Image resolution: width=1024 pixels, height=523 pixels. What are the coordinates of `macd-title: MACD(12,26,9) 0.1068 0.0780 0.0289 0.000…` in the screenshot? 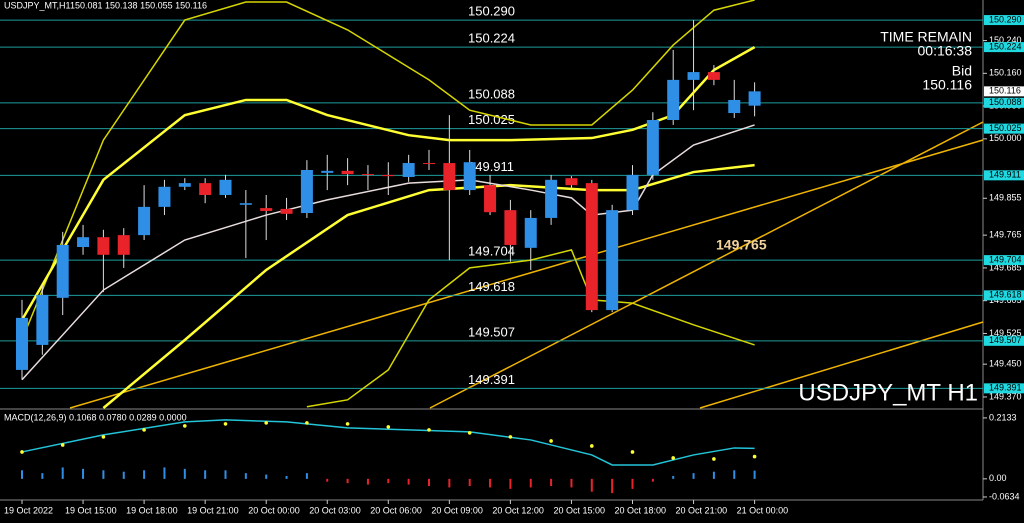 It's located at (95, 417).